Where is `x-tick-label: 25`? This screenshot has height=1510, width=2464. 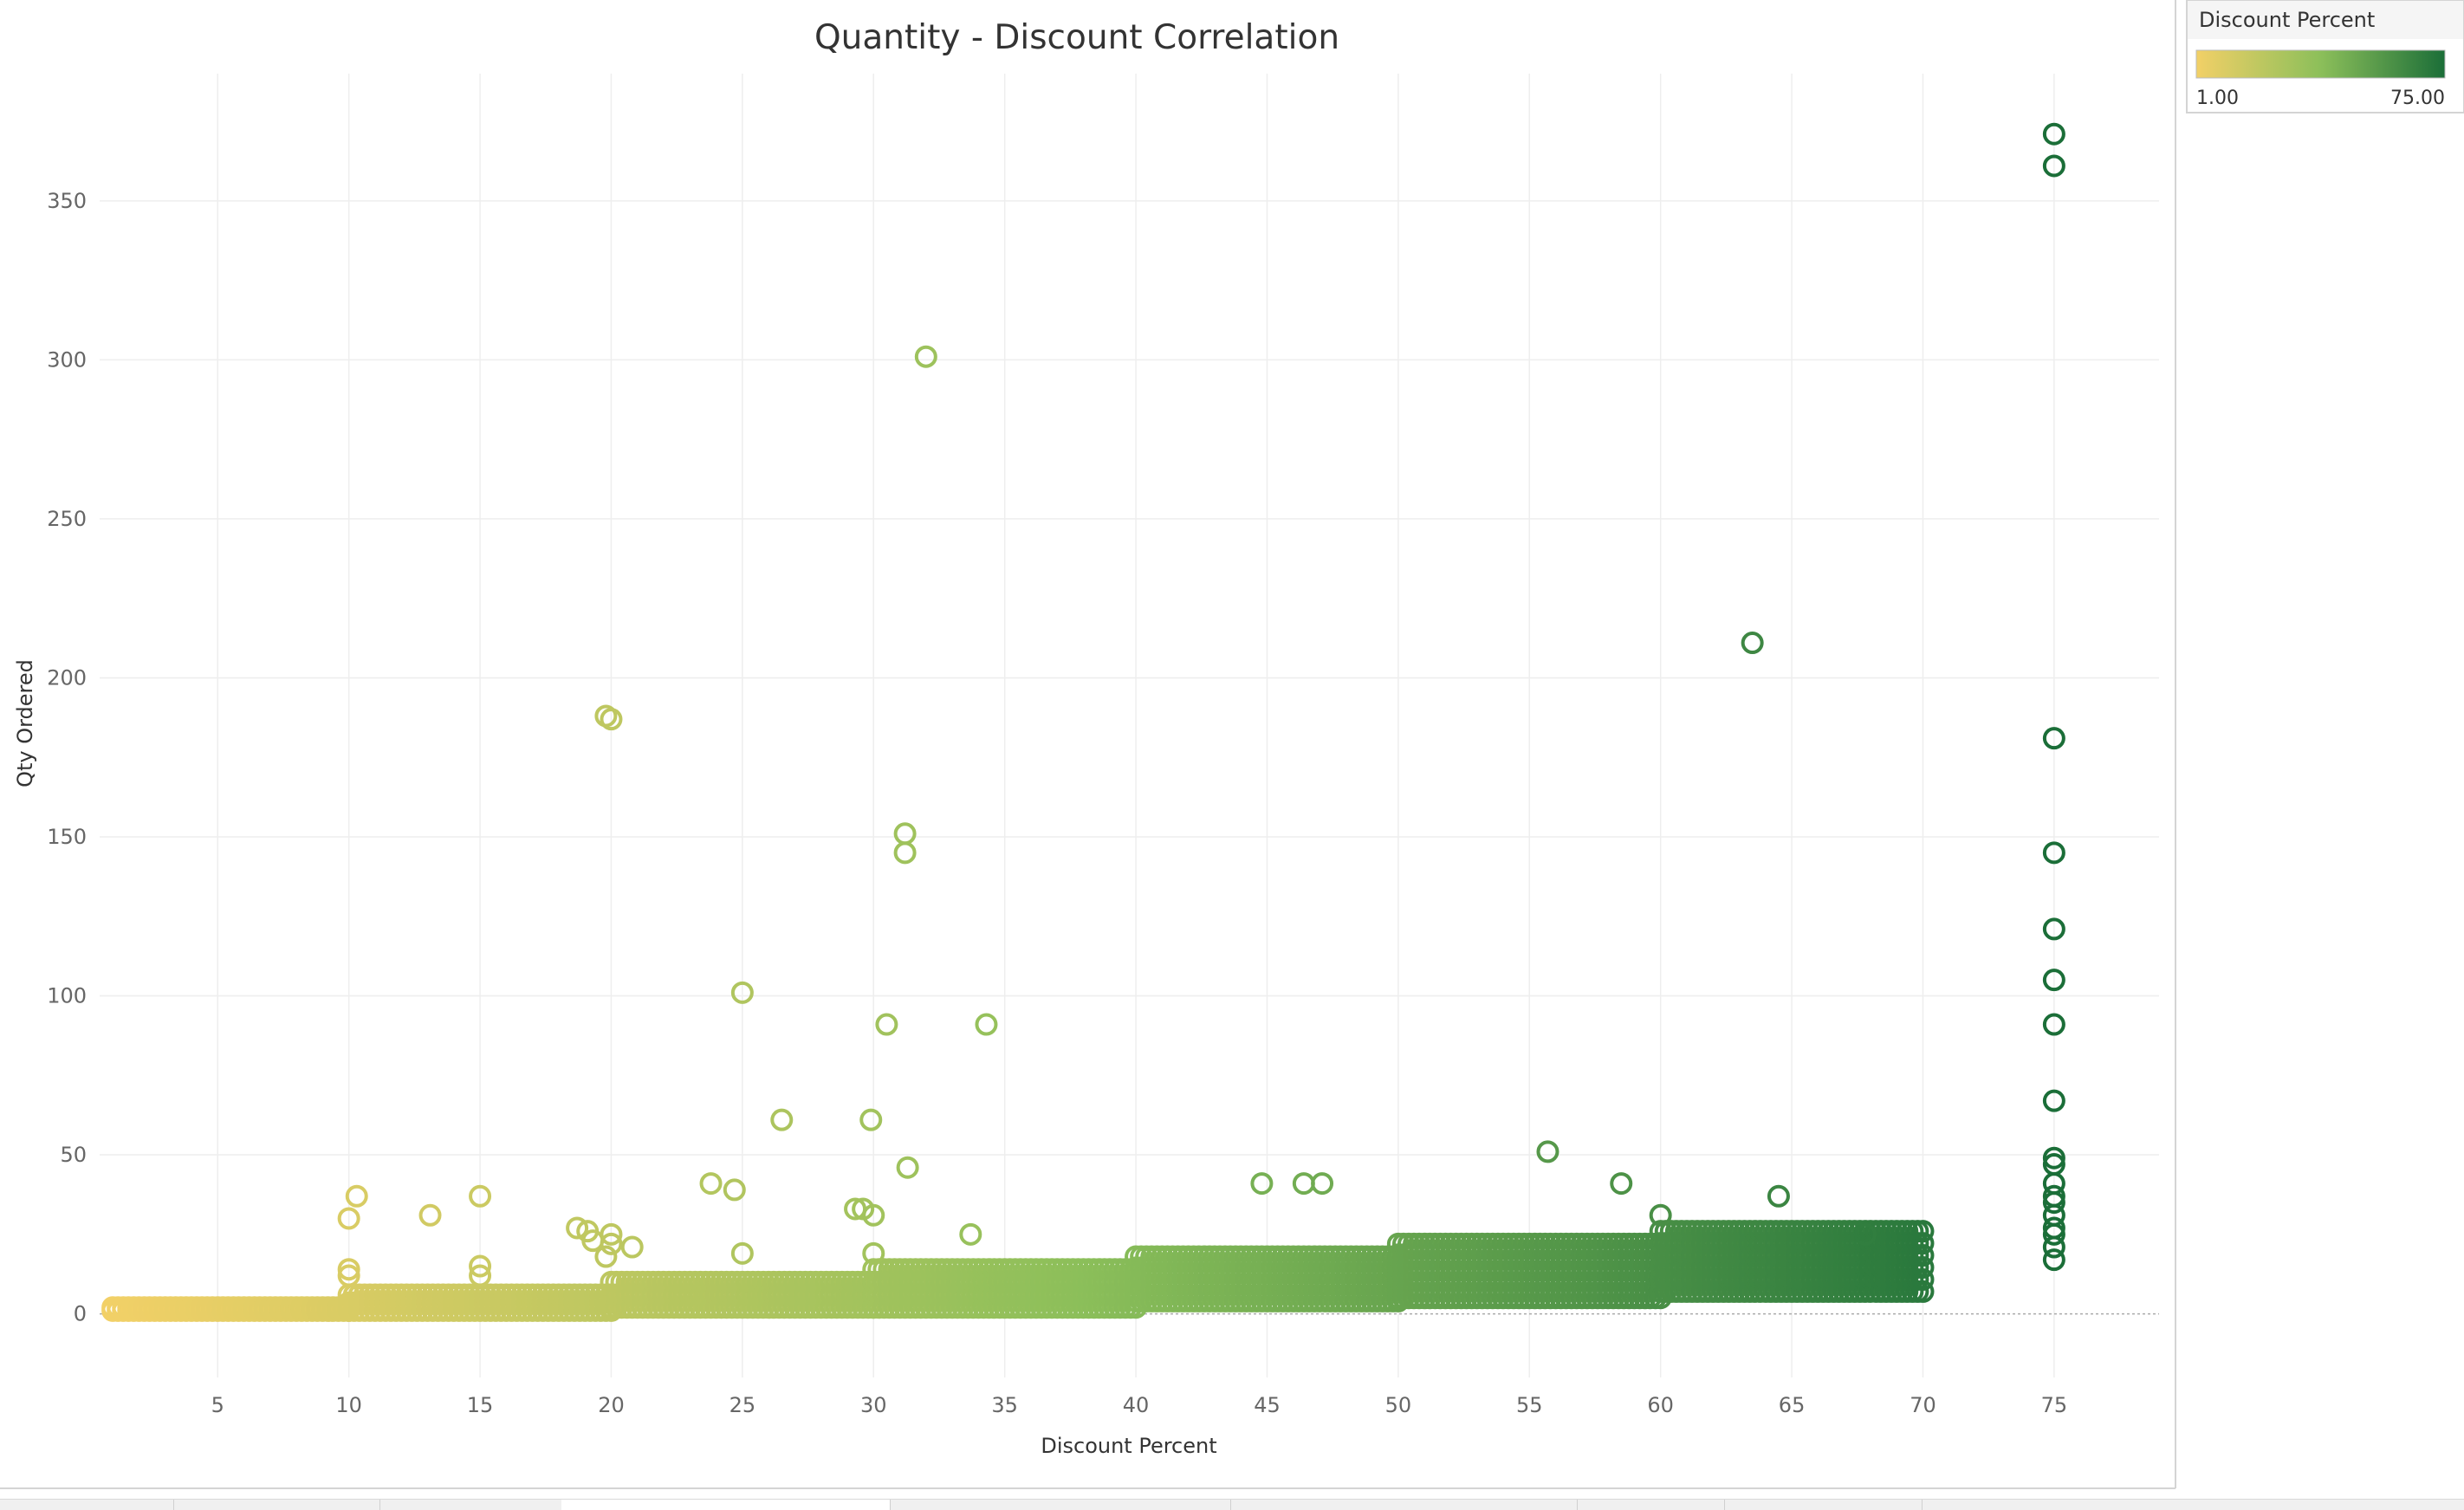 x-tick-label: 25 is located at coordinates (742, 1405).